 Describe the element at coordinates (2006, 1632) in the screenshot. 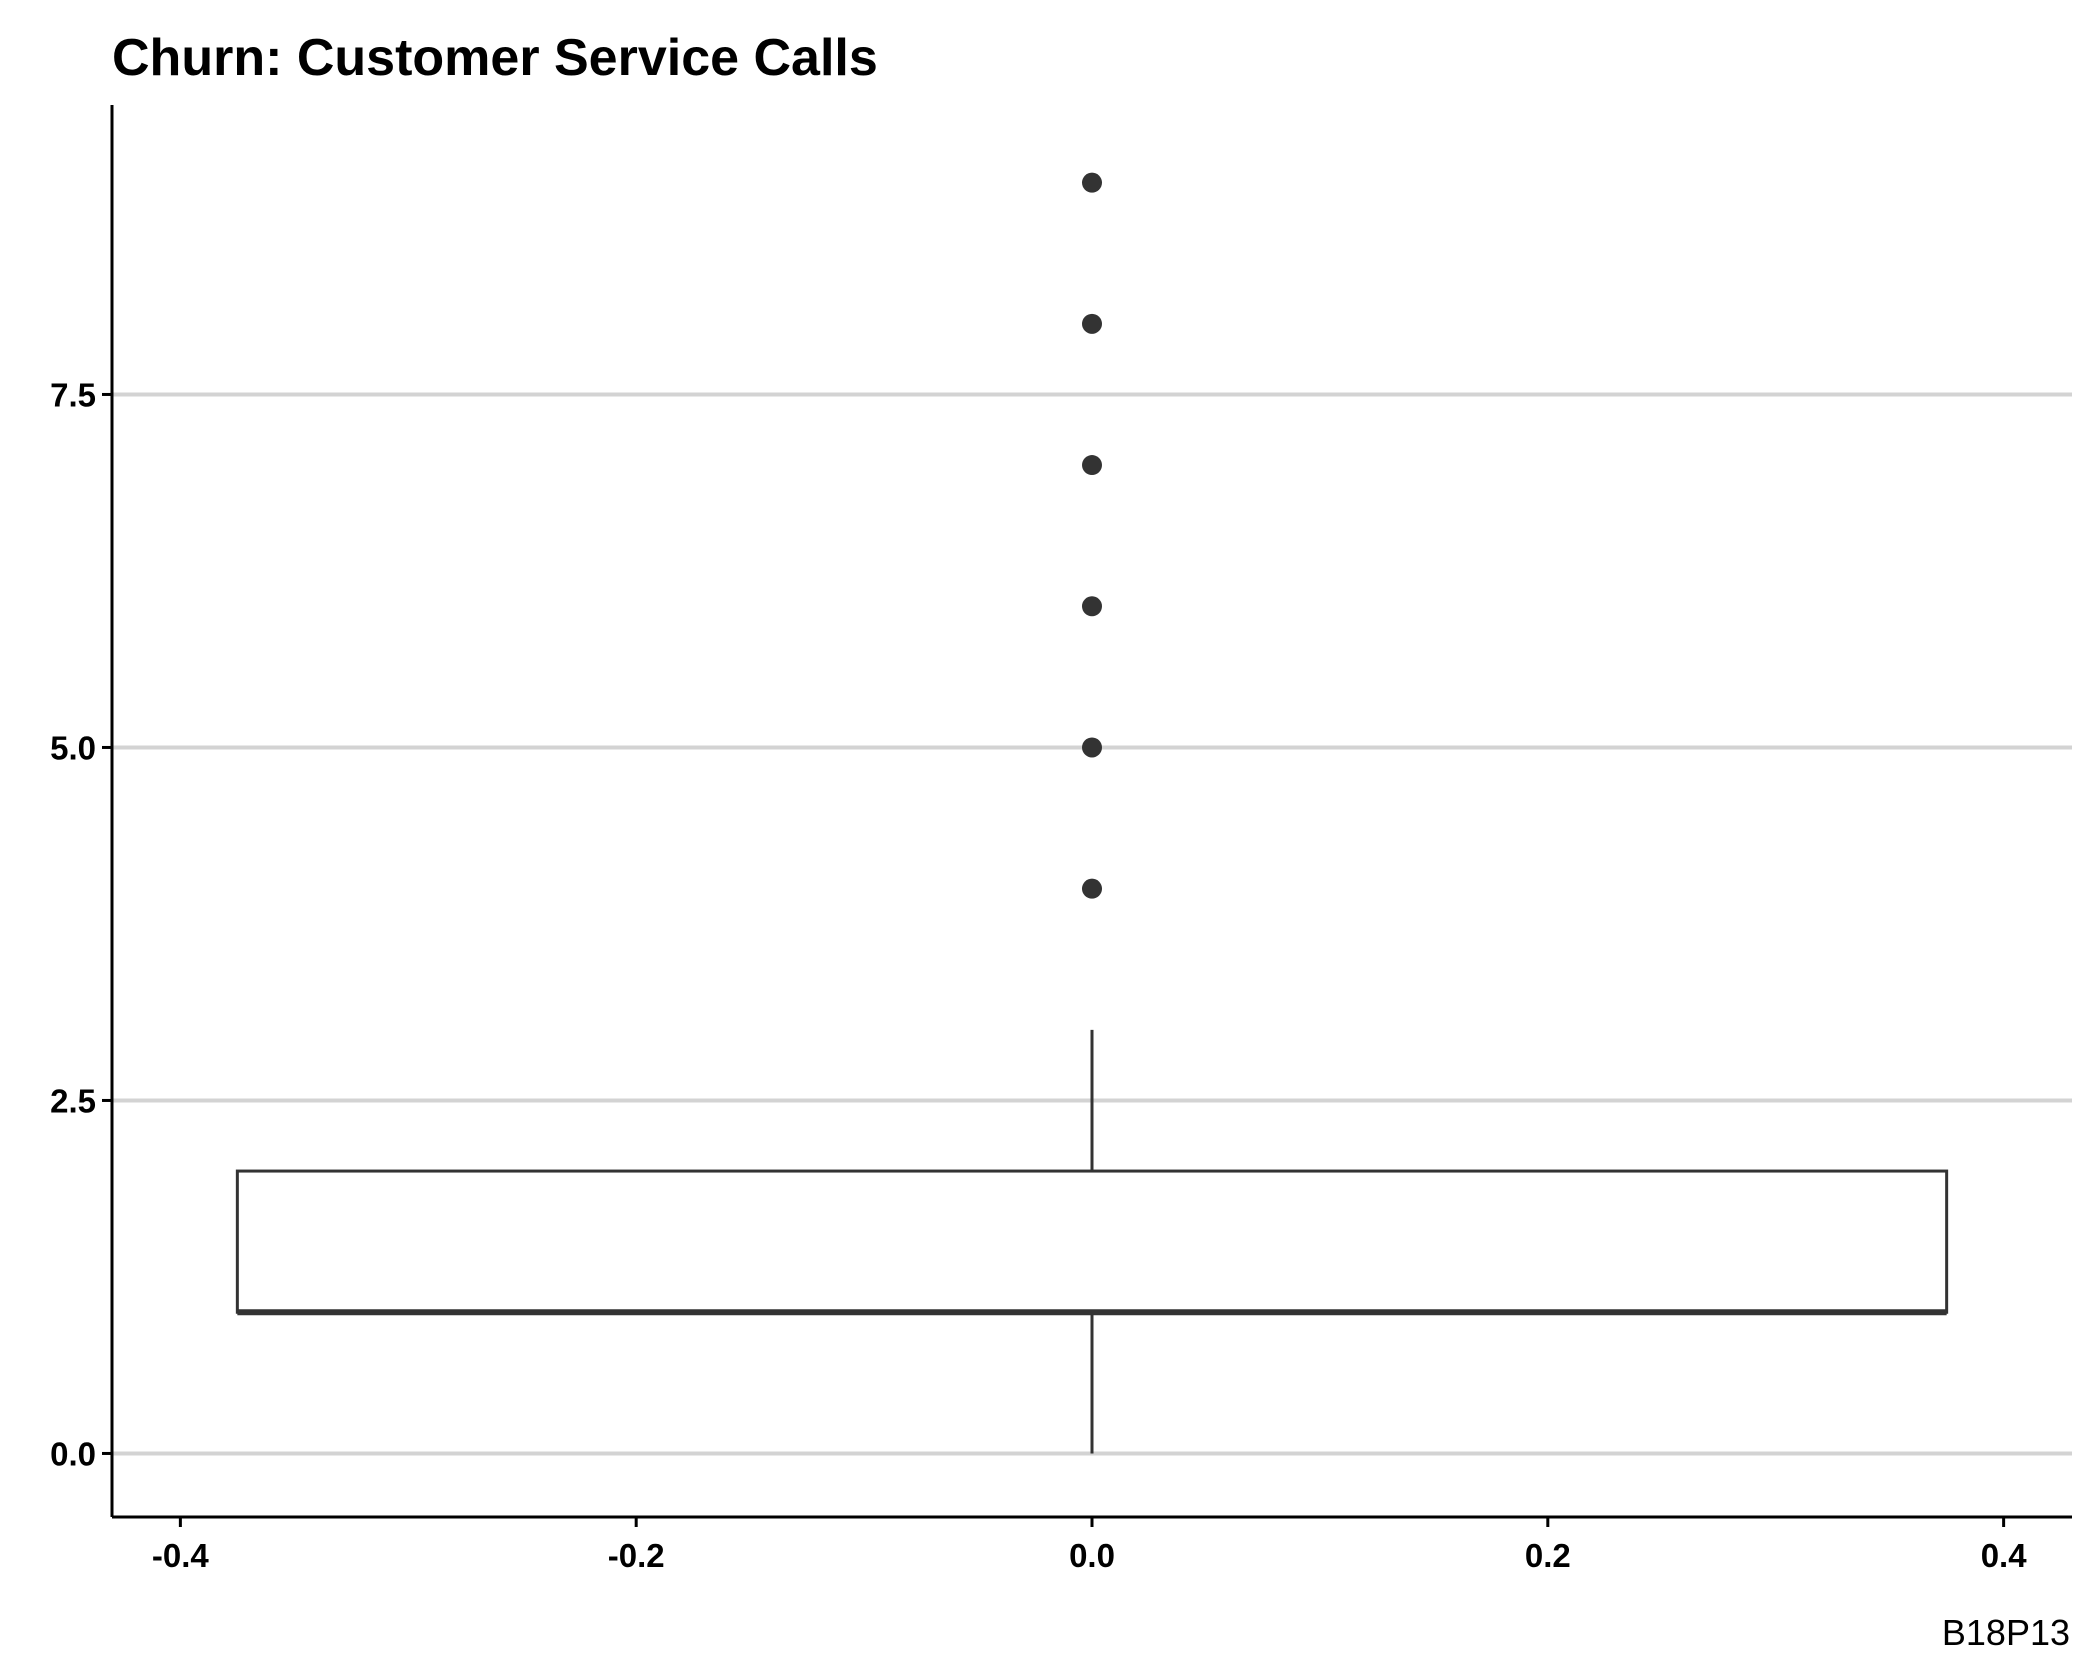

I see `chart-caption: B18P13` at that location.